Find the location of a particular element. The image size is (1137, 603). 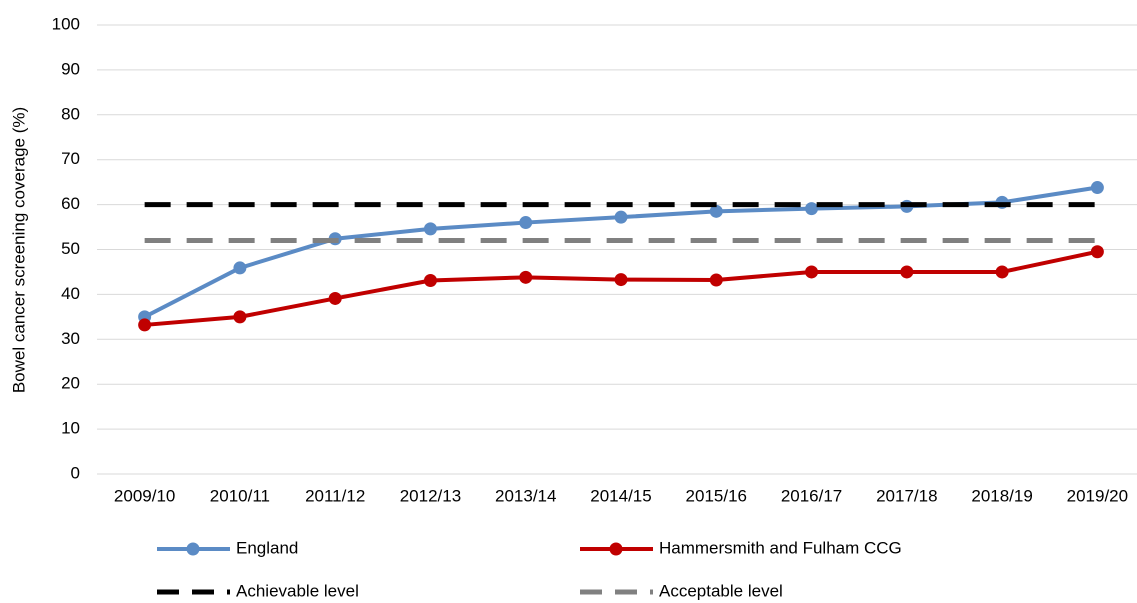

x-tick-label: 2015/16 is located at coordinates (716, 495).